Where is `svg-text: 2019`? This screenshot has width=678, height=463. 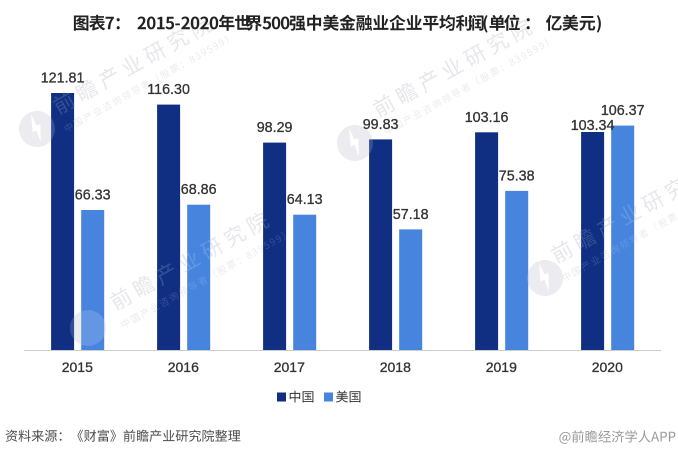
svg-text: 2019 is located at coordinates (501, 367).